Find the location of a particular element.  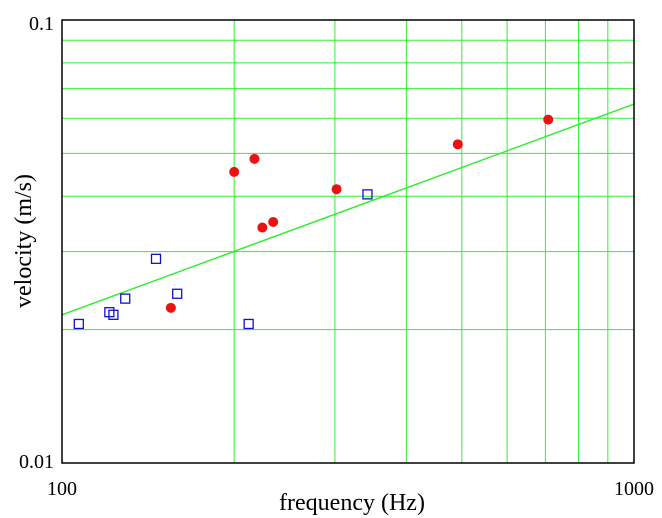

y-axis-label: velocity (m/s) is located at coordinates (24, 241).